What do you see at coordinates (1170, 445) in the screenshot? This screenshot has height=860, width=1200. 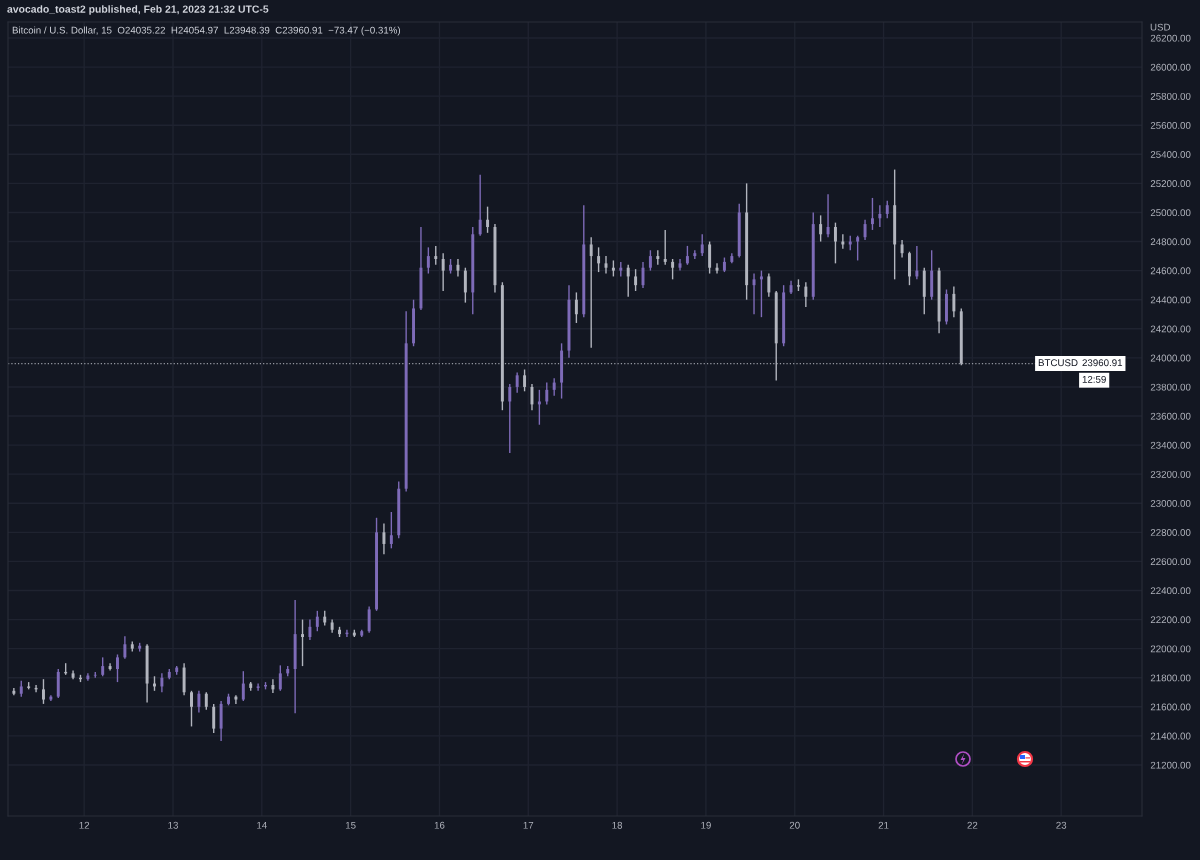 I see `y-tick-label: 23400.00` at bounding box center [1170, 445].